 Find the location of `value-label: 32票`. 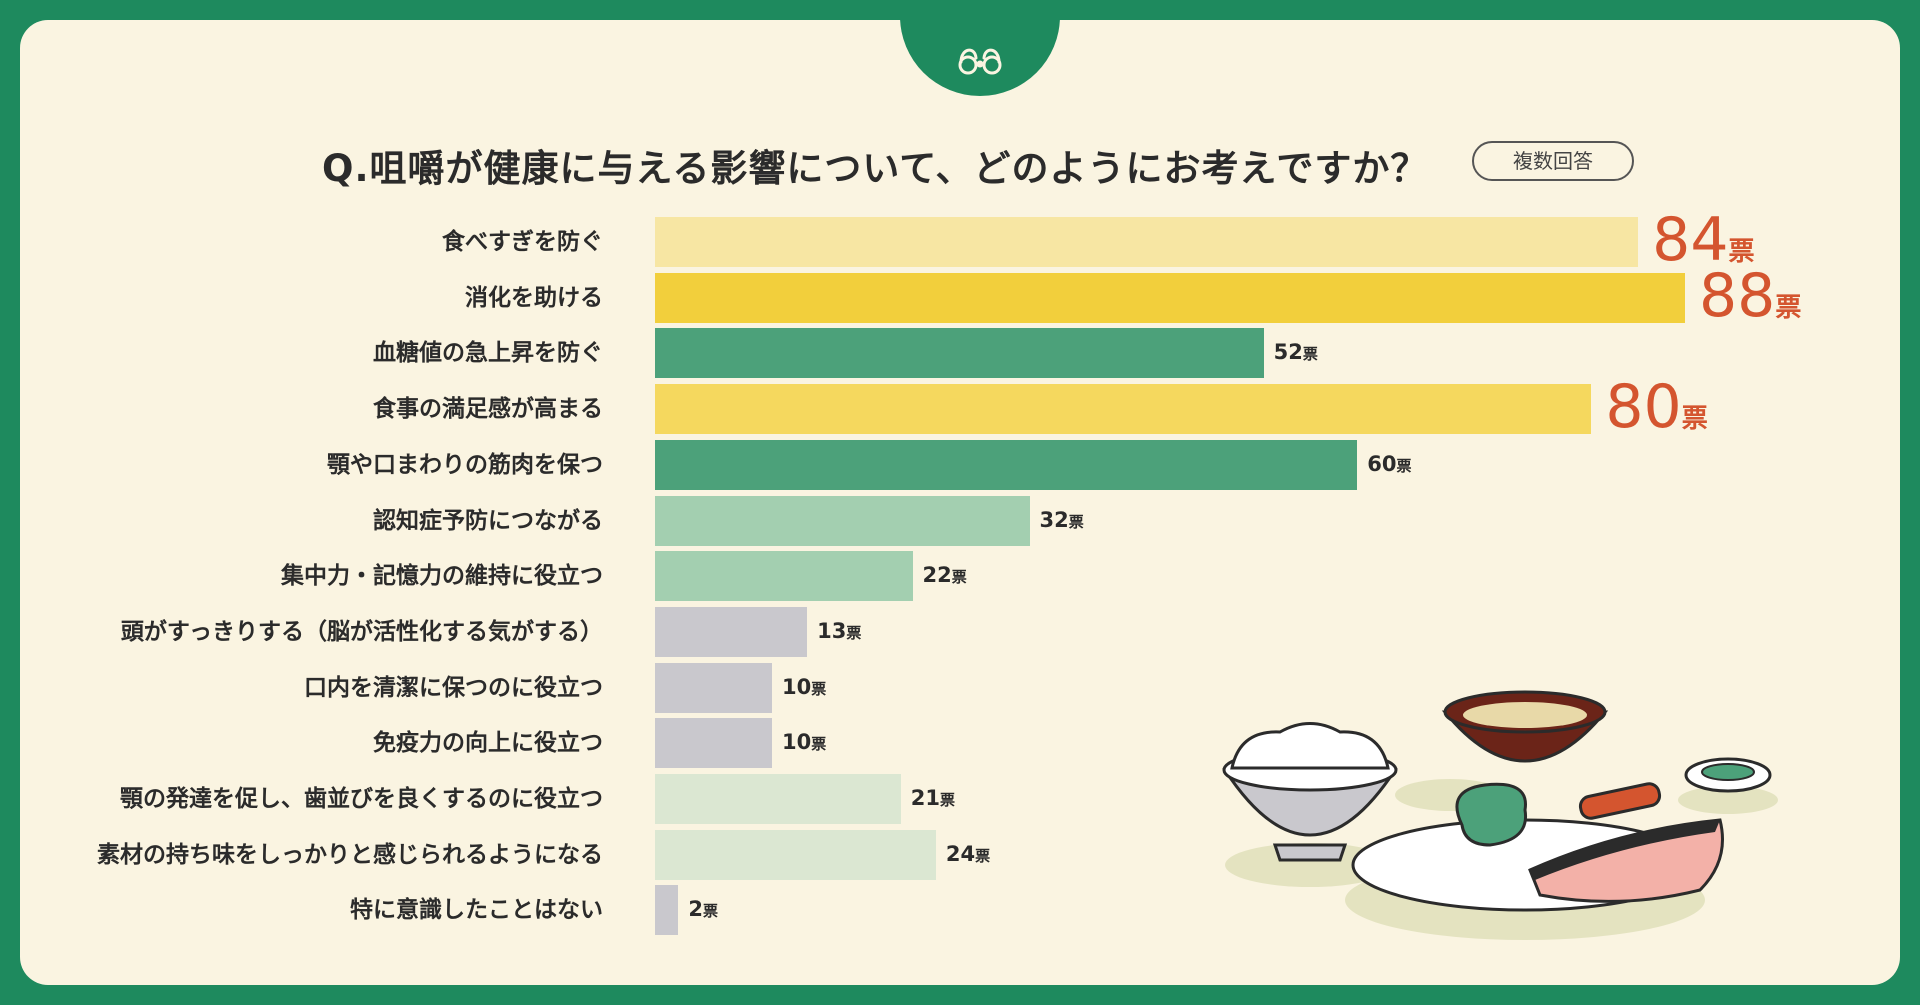

value-label: 32票 is located at coordinates (1061, 519).